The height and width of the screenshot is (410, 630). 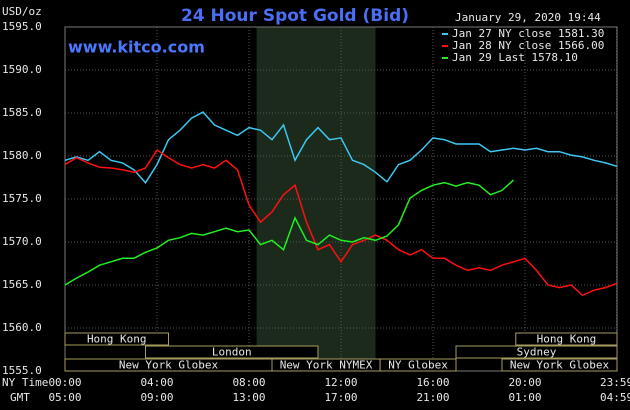 What do you see at coordinates (22, 155) in the screenshot?
I see `y-tick-label: 1580.0` at bounding box center [22, 155].